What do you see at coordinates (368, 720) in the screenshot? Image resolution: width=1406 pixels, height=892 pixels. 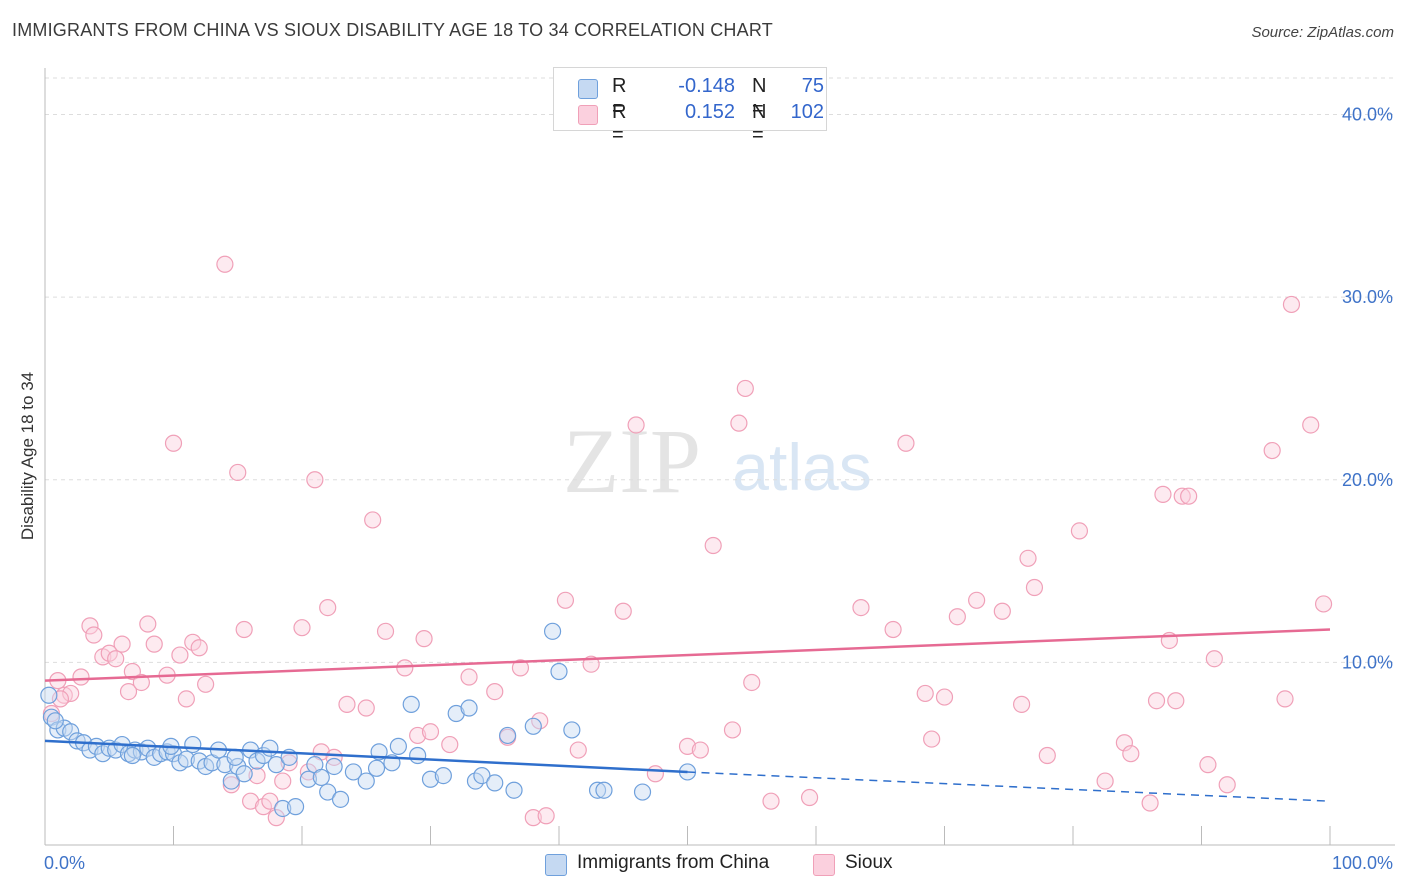 I see `china-points` at bounding box center [368, 720].